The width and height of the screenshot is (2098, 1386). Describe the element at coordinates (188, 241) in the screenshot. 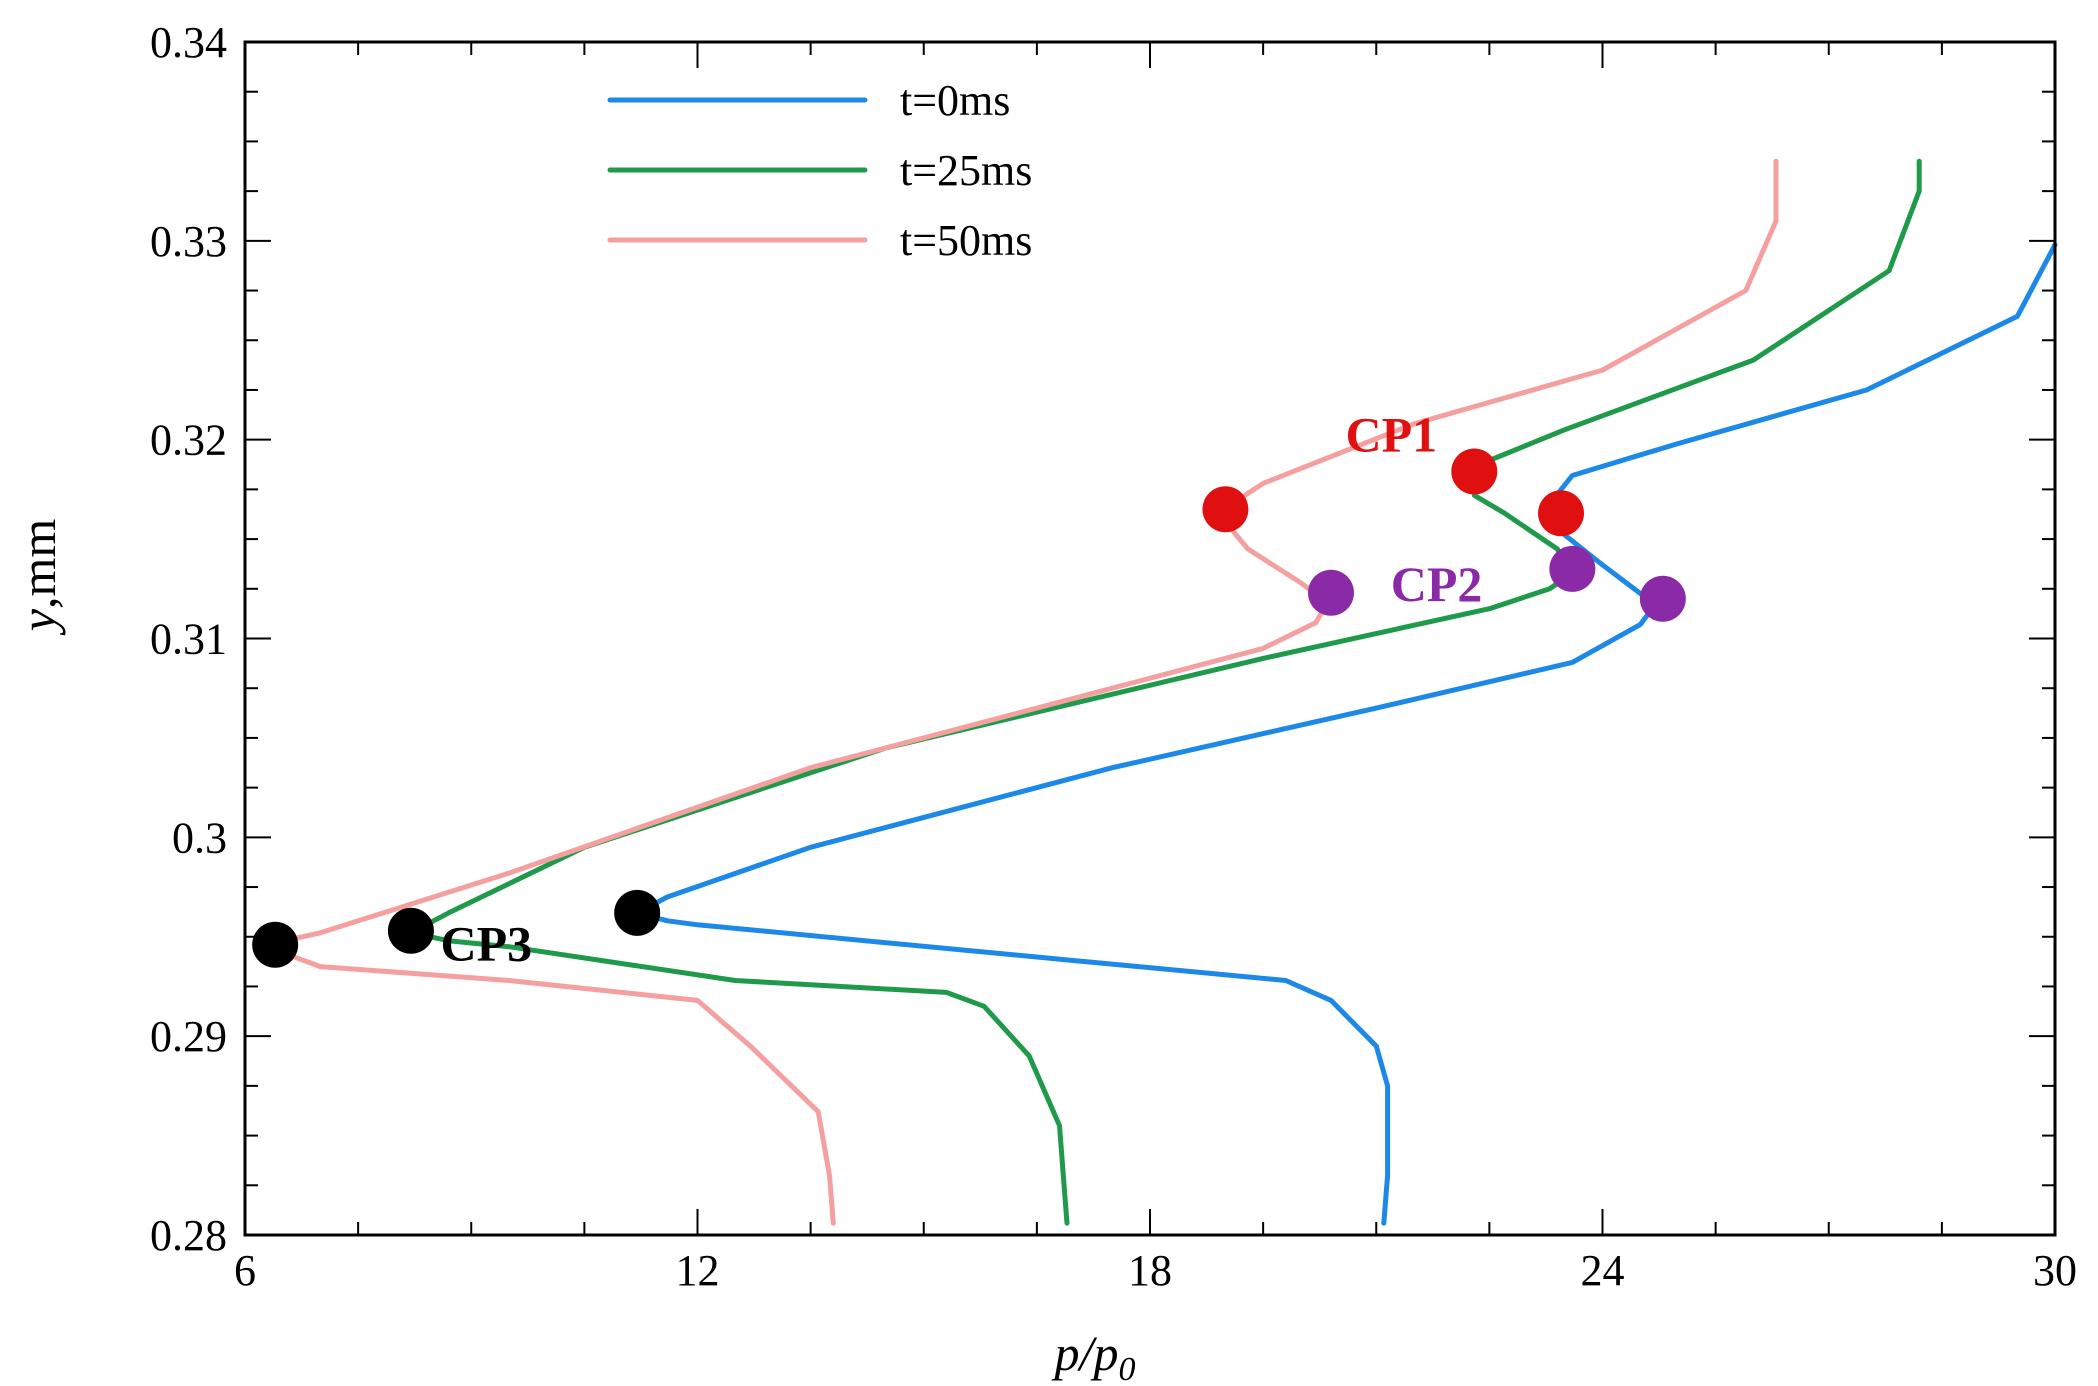

I see `y-tick-label: 0.33` at that location.